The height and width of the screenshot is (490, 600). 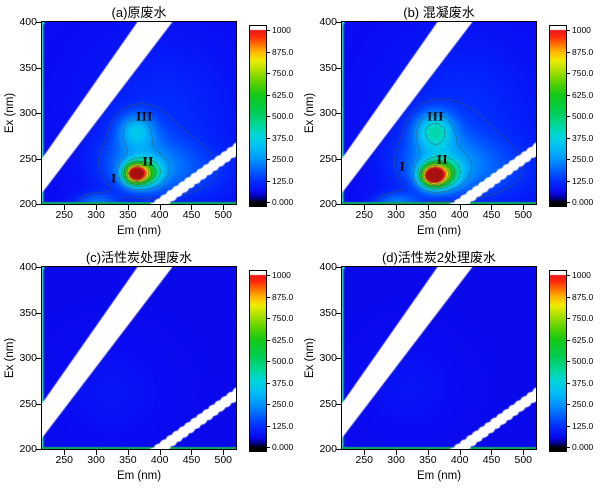 I want to click on colorbar-tick-label: 625.0, so click(x=583, y=94).